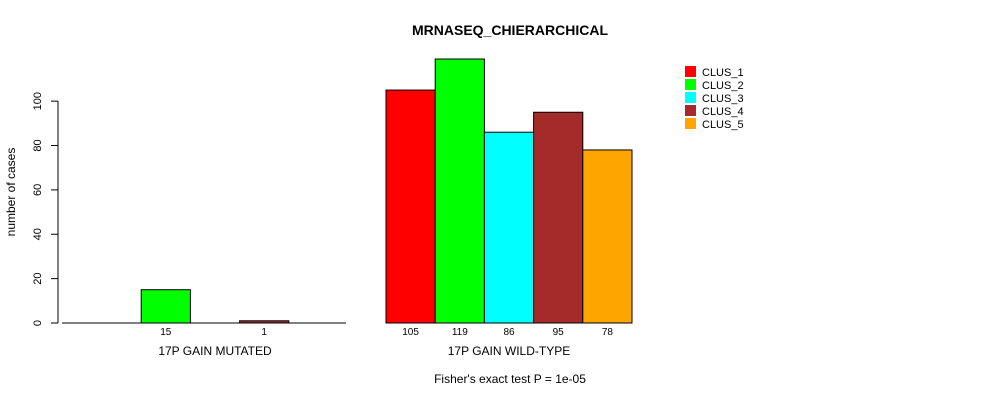  What do you see at coordinates (38, 145) in the screenshot?
I see `y-tick-label: 80` at bounding box center [38, 145].